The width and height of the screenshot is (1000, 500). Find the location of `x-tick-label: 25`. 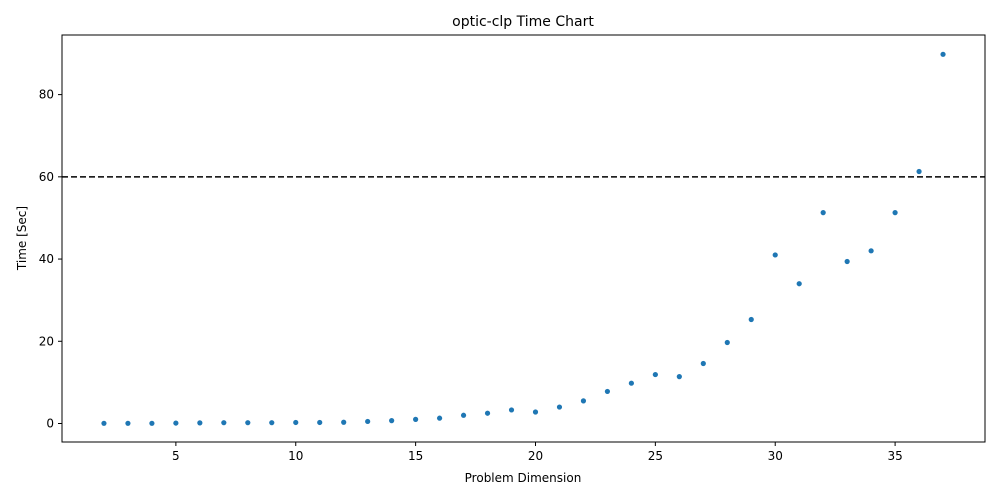

x-tick-label: 25 is located at coordinates (655, 456).